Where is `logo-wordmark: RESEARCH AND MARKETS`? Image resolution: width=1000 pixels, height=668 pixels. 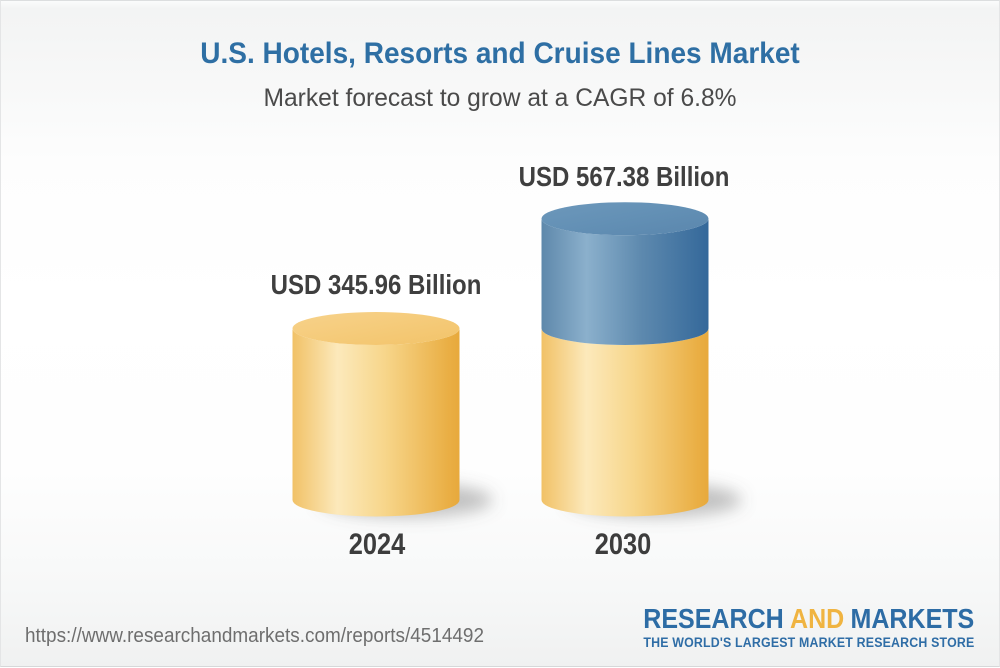 logo-wordmark: RESEARCH AND MARKETS is located at coordinates (808, 619).